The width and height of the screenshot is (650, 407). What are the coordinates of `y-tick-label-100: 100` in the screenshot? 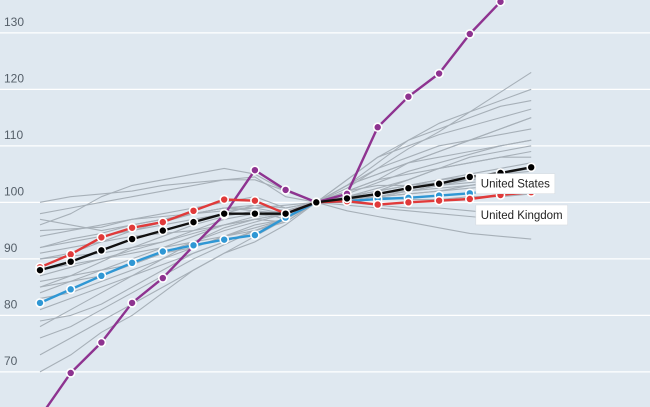 It's located at (14, 191).